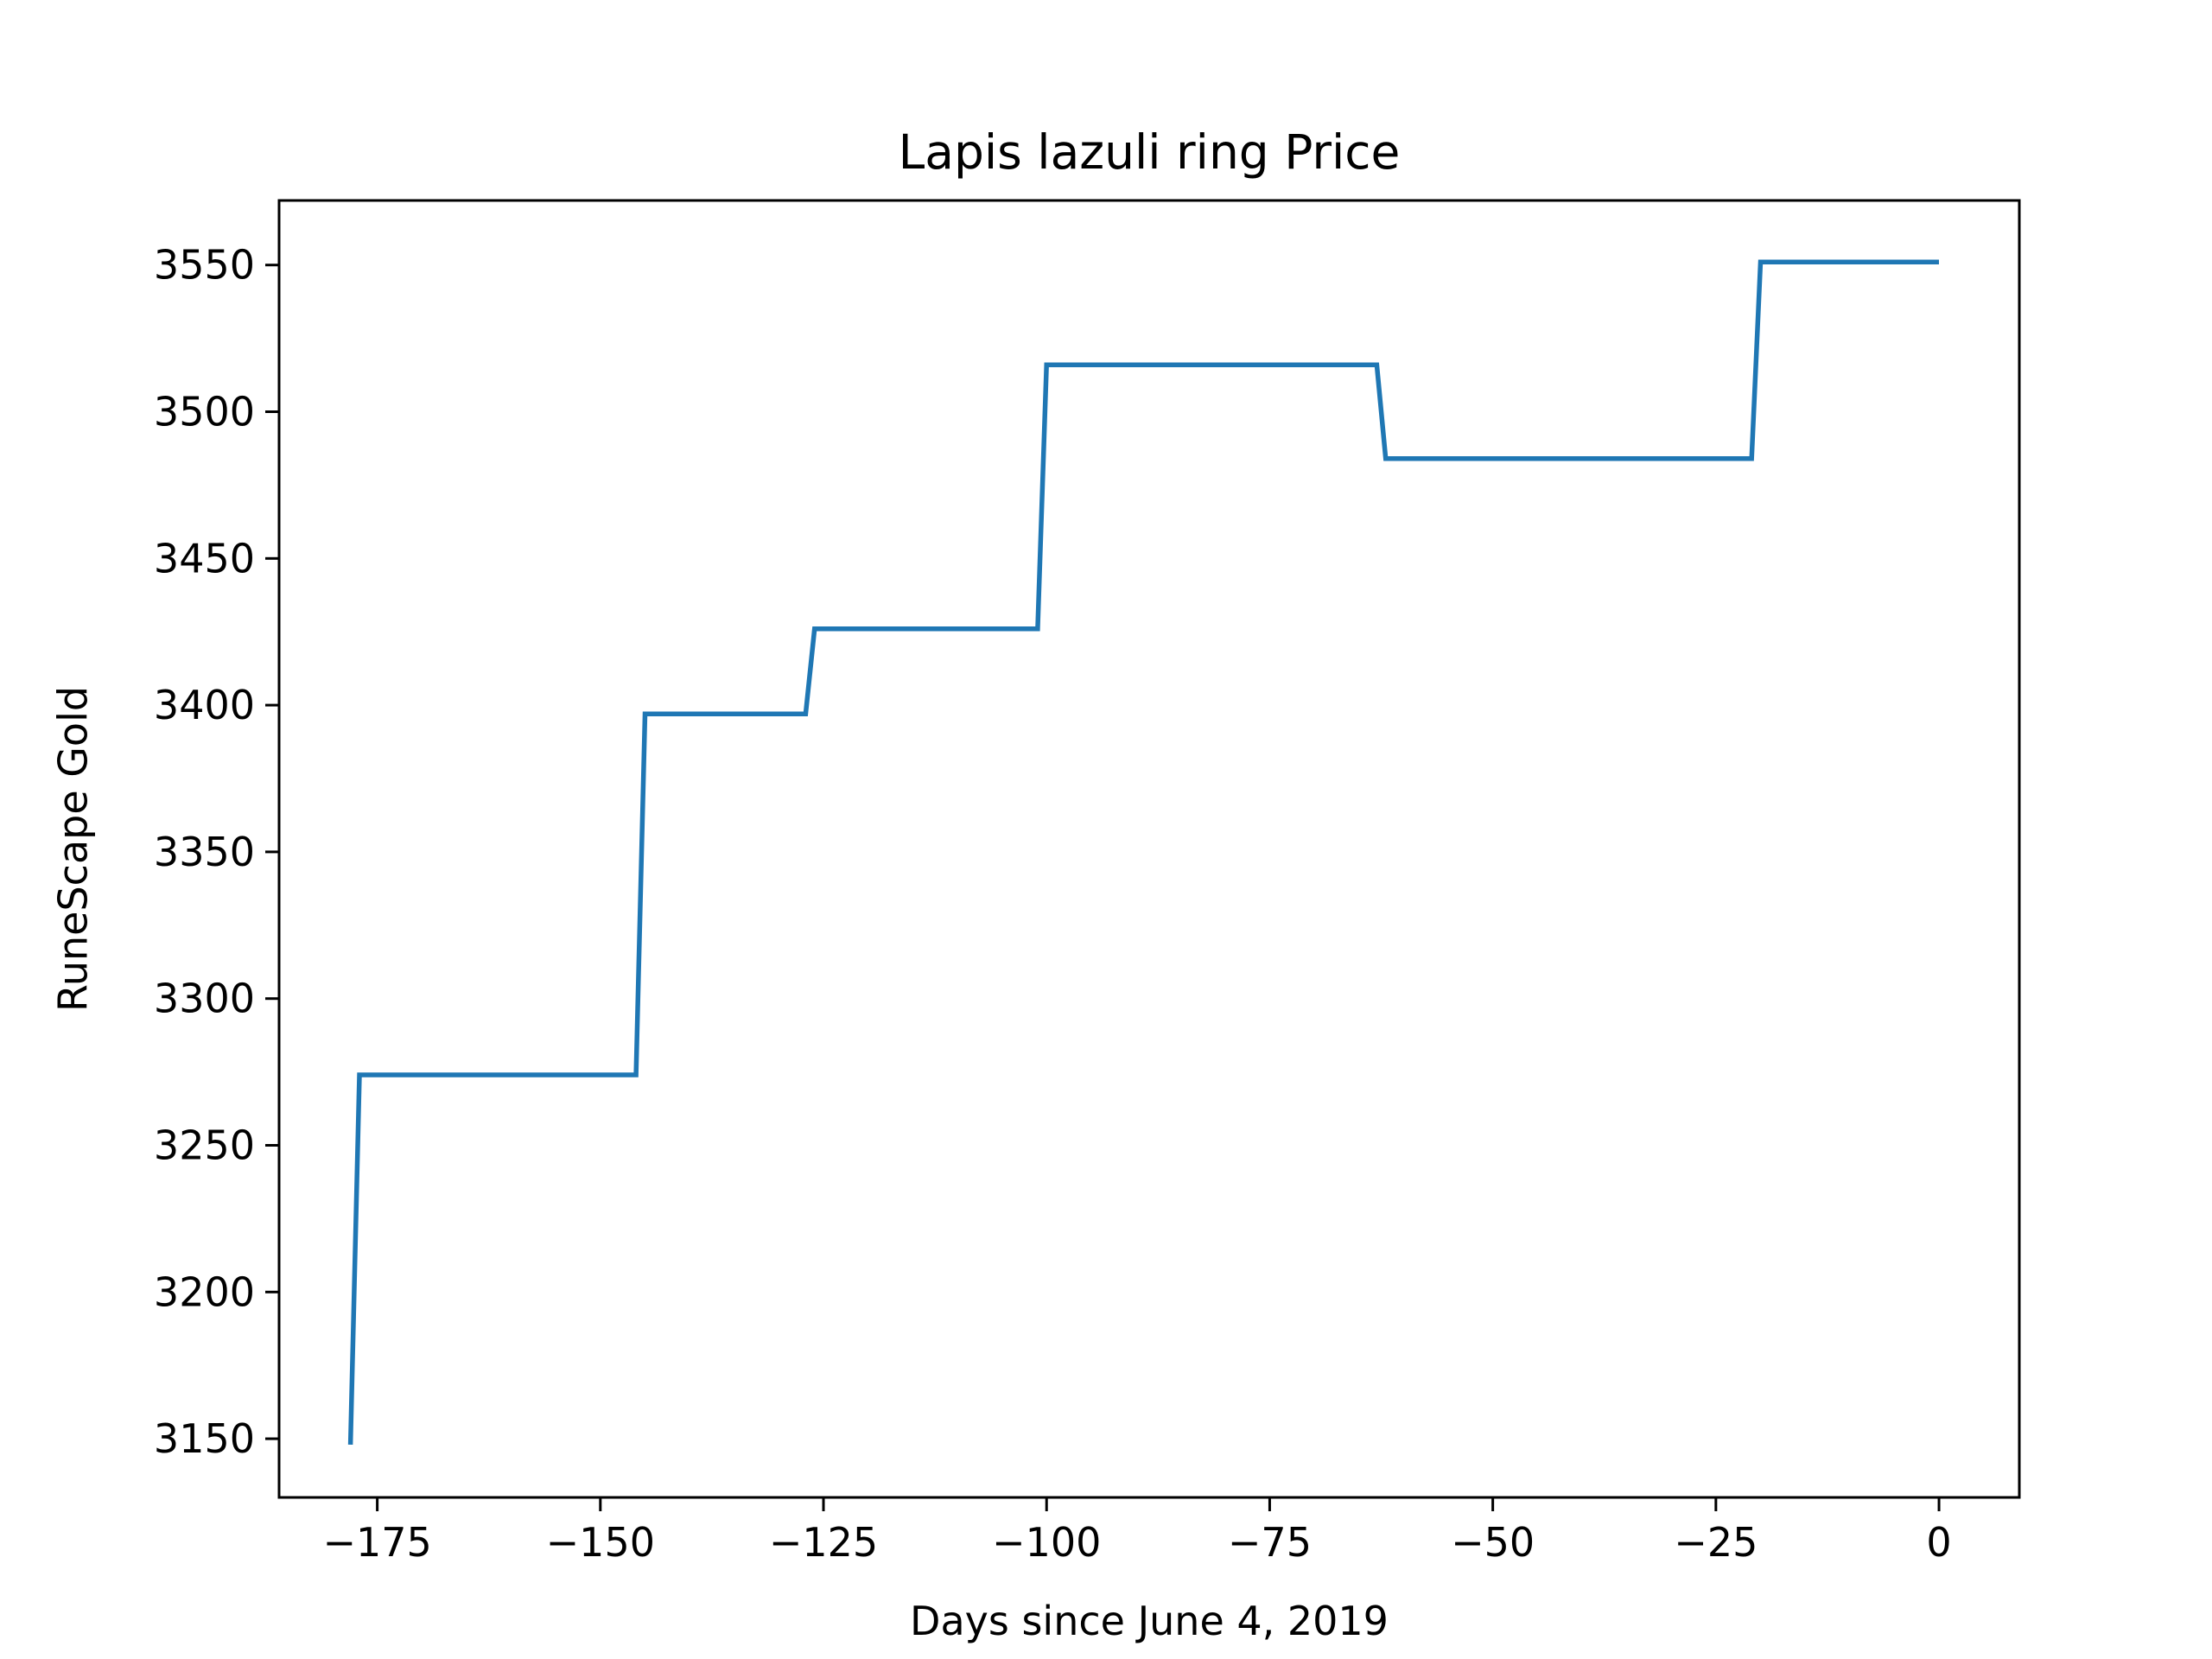  I want to click on y-tick-label: 3300, so click(204, 999).